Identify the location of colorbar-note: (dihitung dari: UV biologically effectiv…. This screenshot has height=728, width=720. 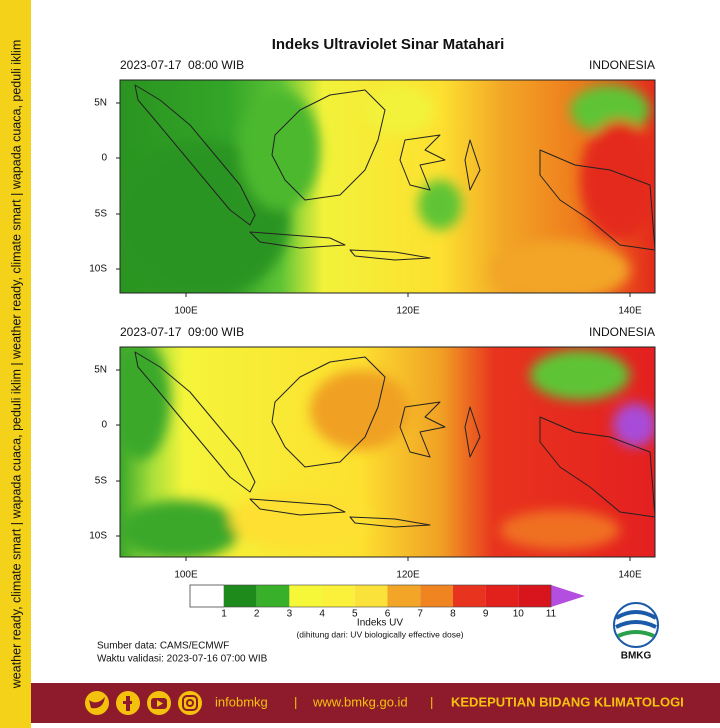
(379, 634).